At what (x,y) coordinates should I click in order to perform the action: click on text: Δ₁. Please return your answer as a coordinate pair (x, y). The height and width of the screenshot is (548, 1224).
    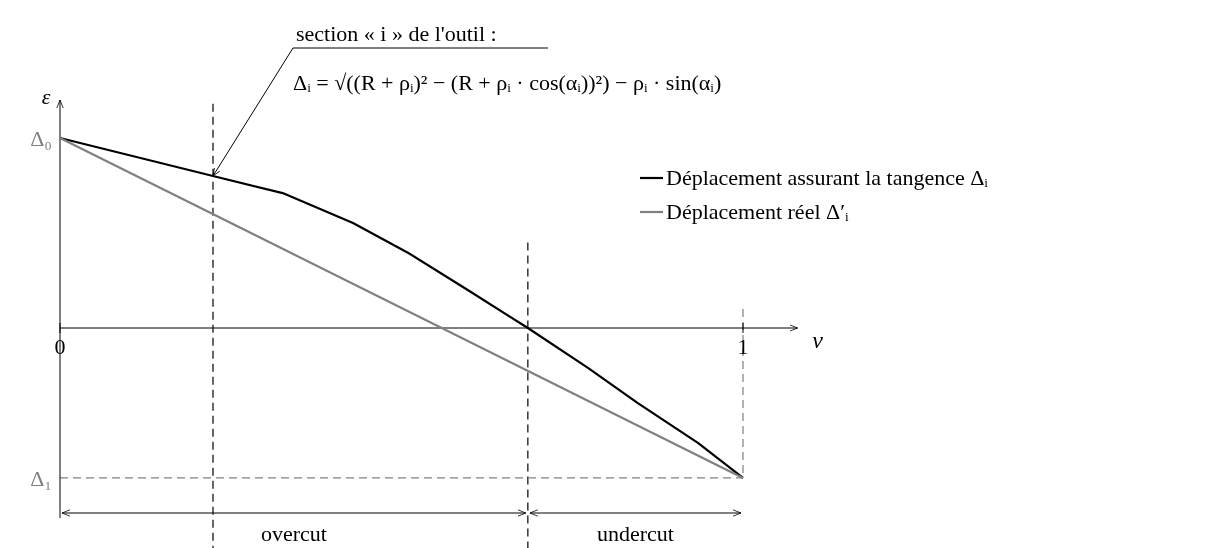
    Looking at the image, I should click on (41, 478).